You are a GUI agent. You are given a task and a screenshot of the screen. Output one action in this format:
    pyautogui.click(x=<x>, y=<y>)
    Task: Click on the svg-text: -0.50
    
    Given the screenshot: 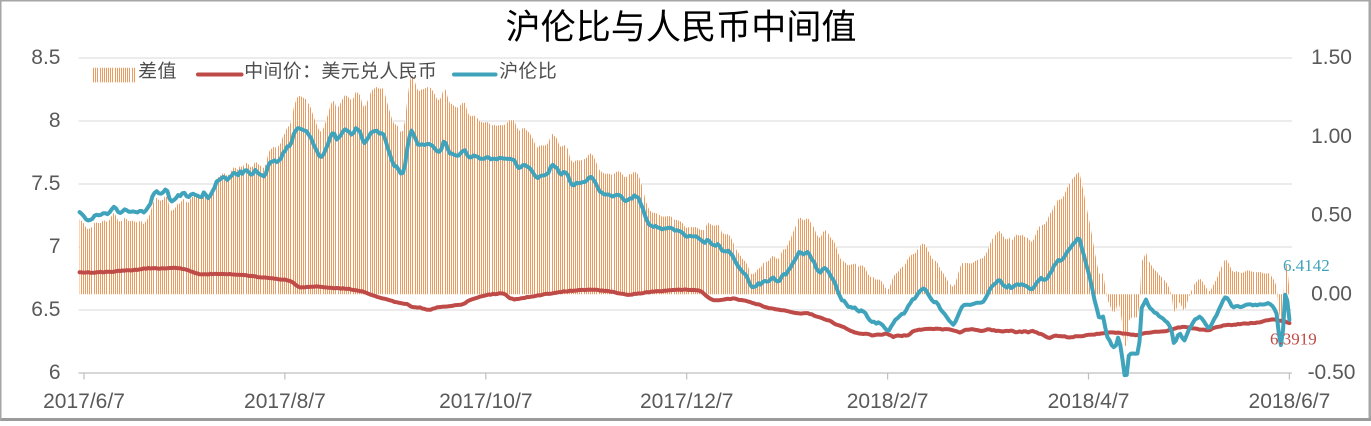 What is the action you would take?
    pyautogui.click(x=1332, y=372)
    